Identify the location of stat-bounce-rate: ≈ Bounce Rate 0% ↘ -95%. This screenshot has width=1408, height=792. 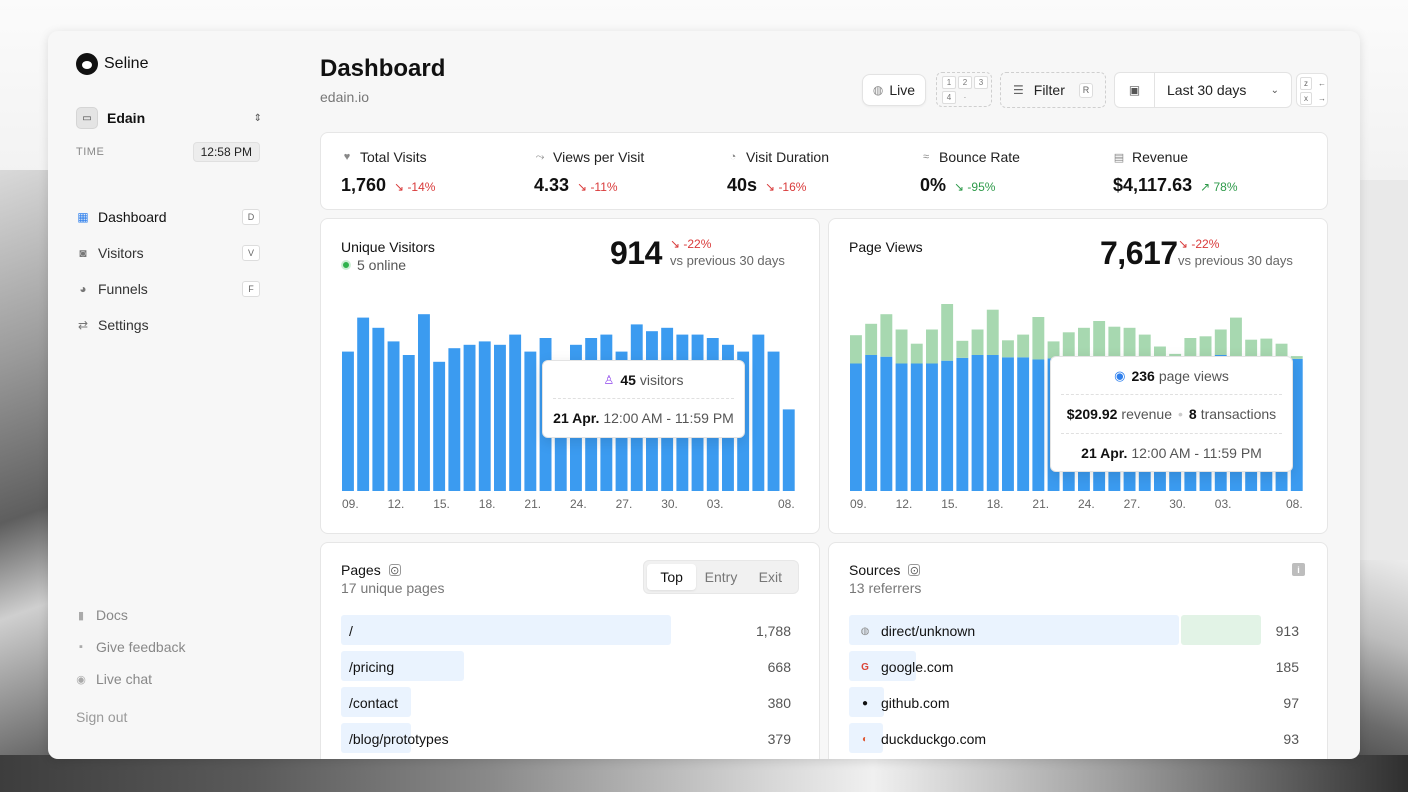
(970, 172).